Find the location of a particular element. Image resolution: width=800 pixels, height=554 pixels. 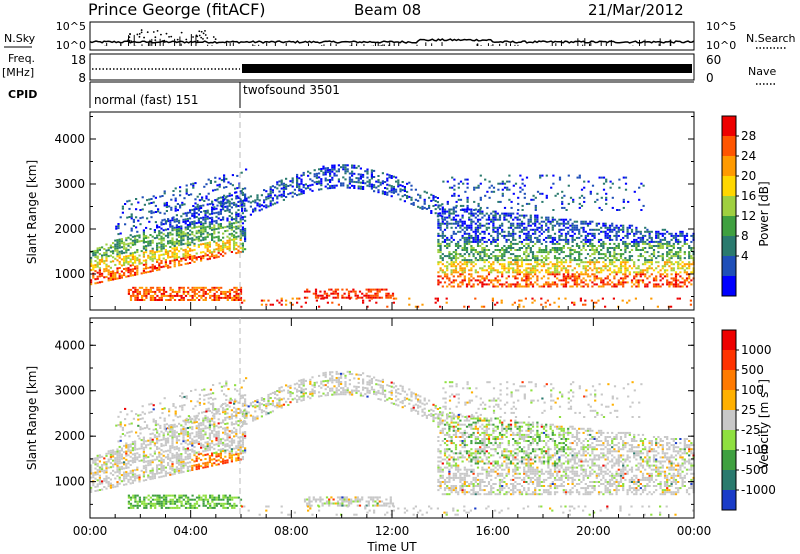

power-colorbar-tick-label-0: 28 is located at coordinates (748, 136).